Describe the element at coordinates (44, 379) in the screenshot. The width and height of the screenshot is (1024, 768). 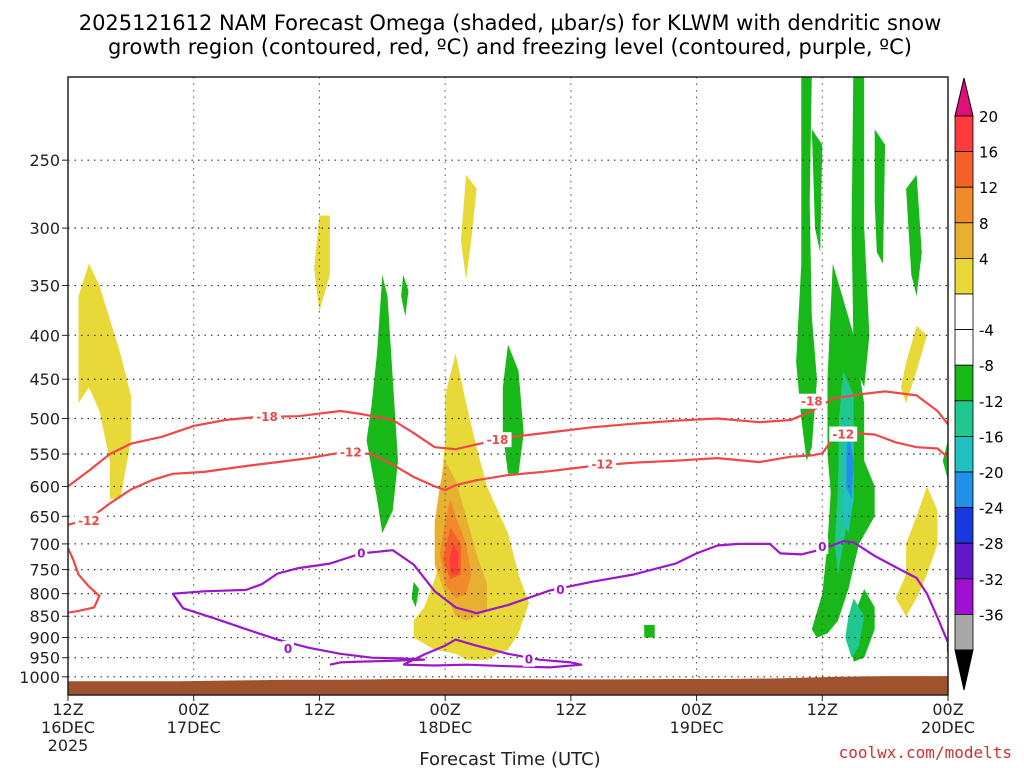
I see `y-tick-label-450: 450` at that location.